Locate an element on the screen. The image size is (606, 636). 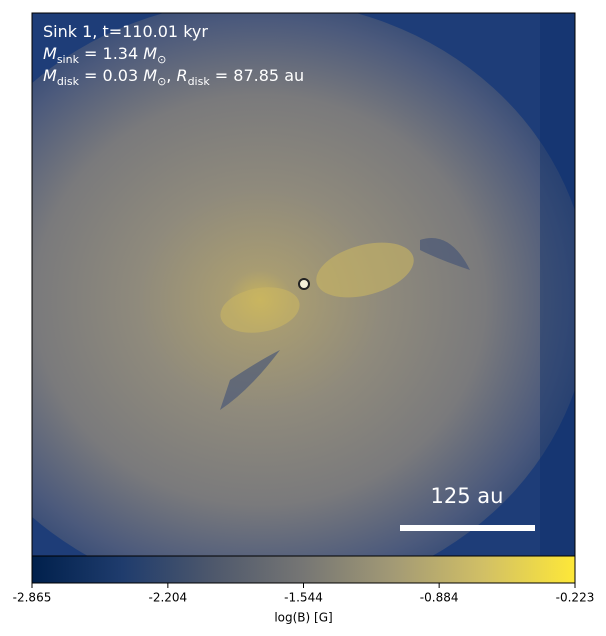
colorbar-tick-label: -2.865 is located at coordinates (32, 598).